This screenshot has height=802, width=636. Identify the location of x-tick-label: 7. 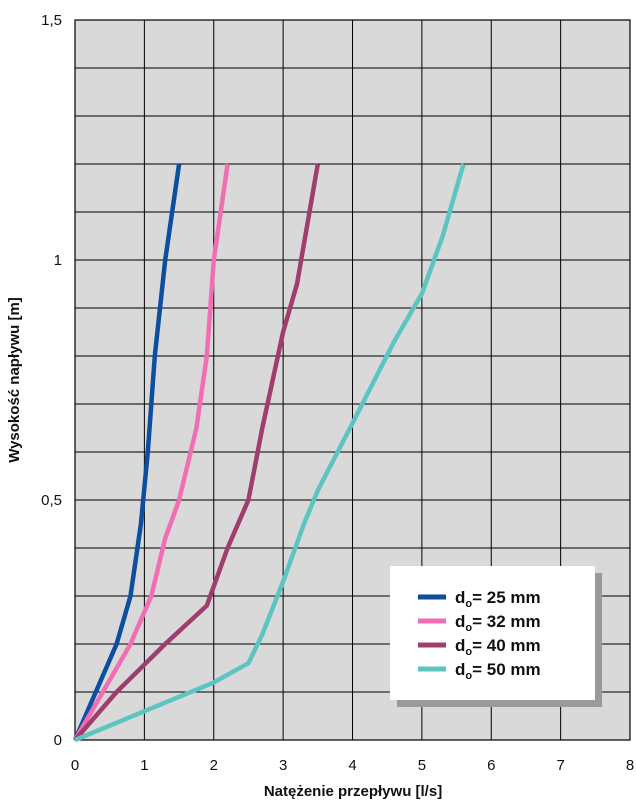
(560, 765).